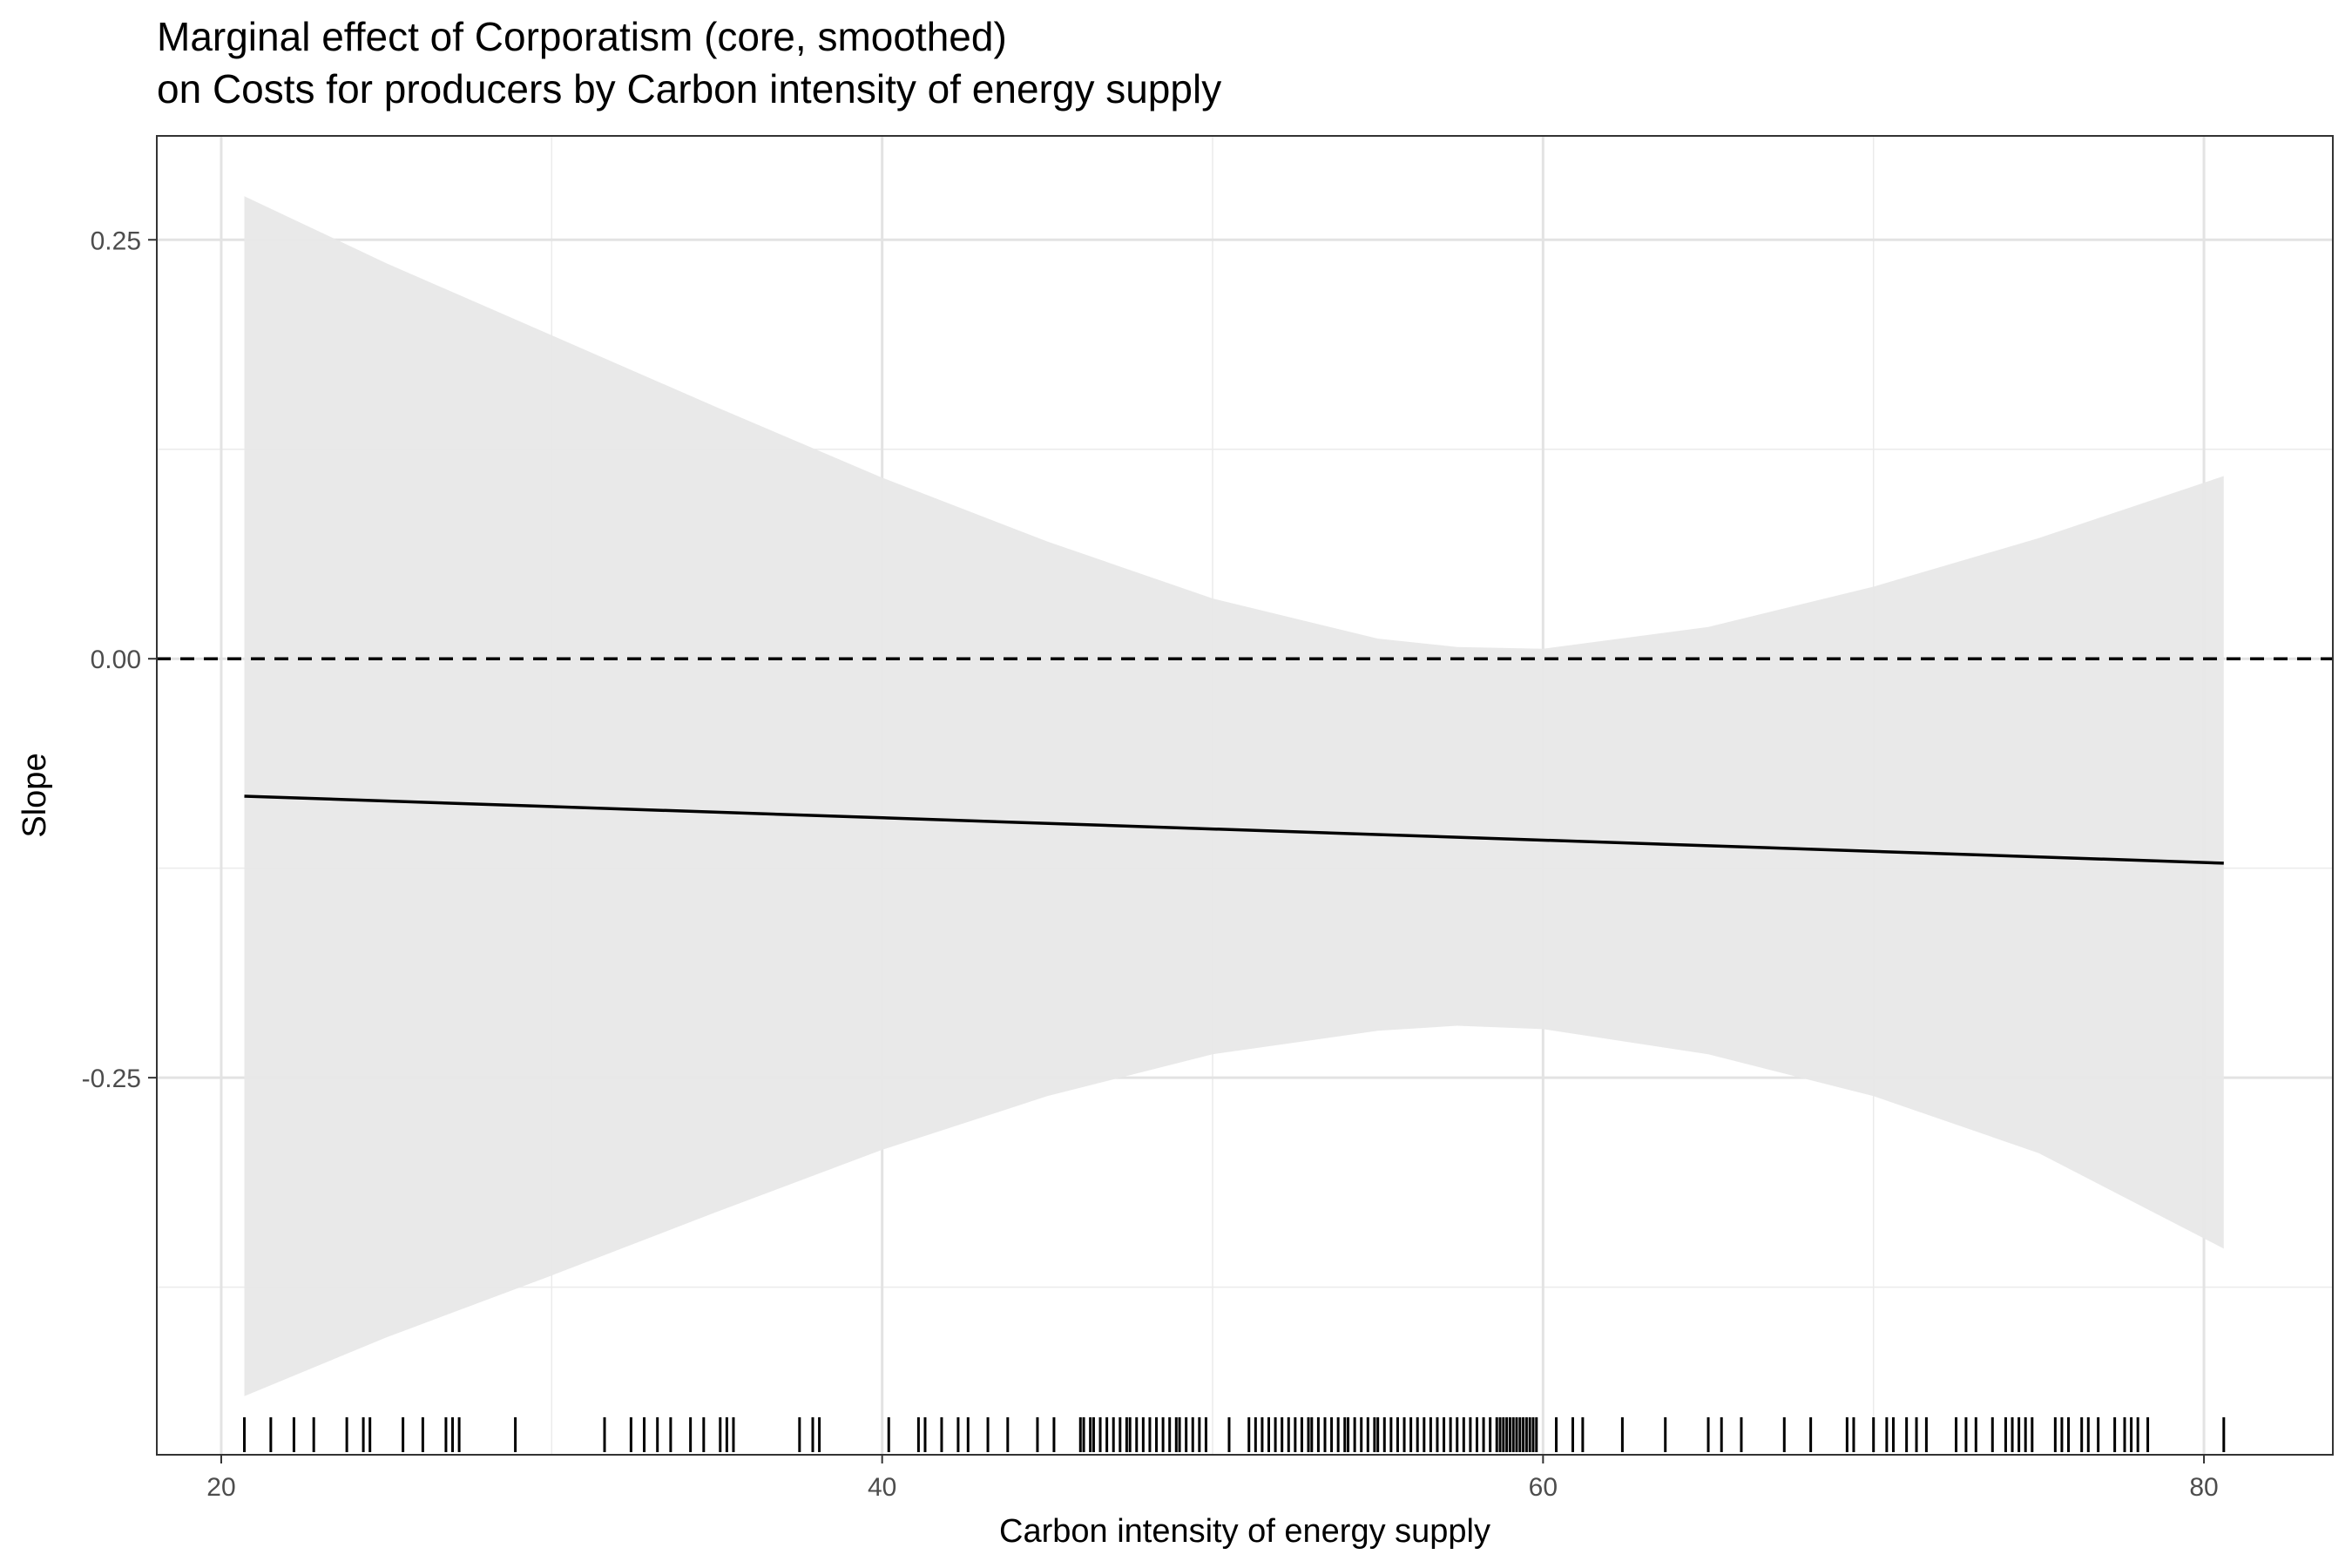  Describe the element at coordinates (220, 1487) in the screenshot. I see `x-tick-label: 20` at that location.